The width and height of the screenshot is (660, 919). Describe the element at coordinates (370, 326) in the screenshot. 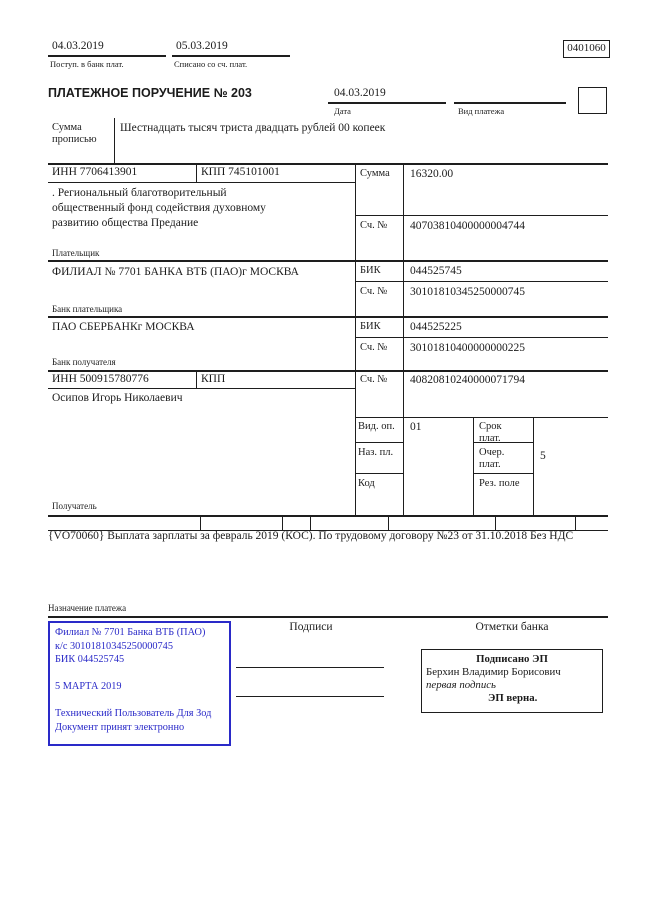

I see `payee-bank-bik-label: БИК` at that location.